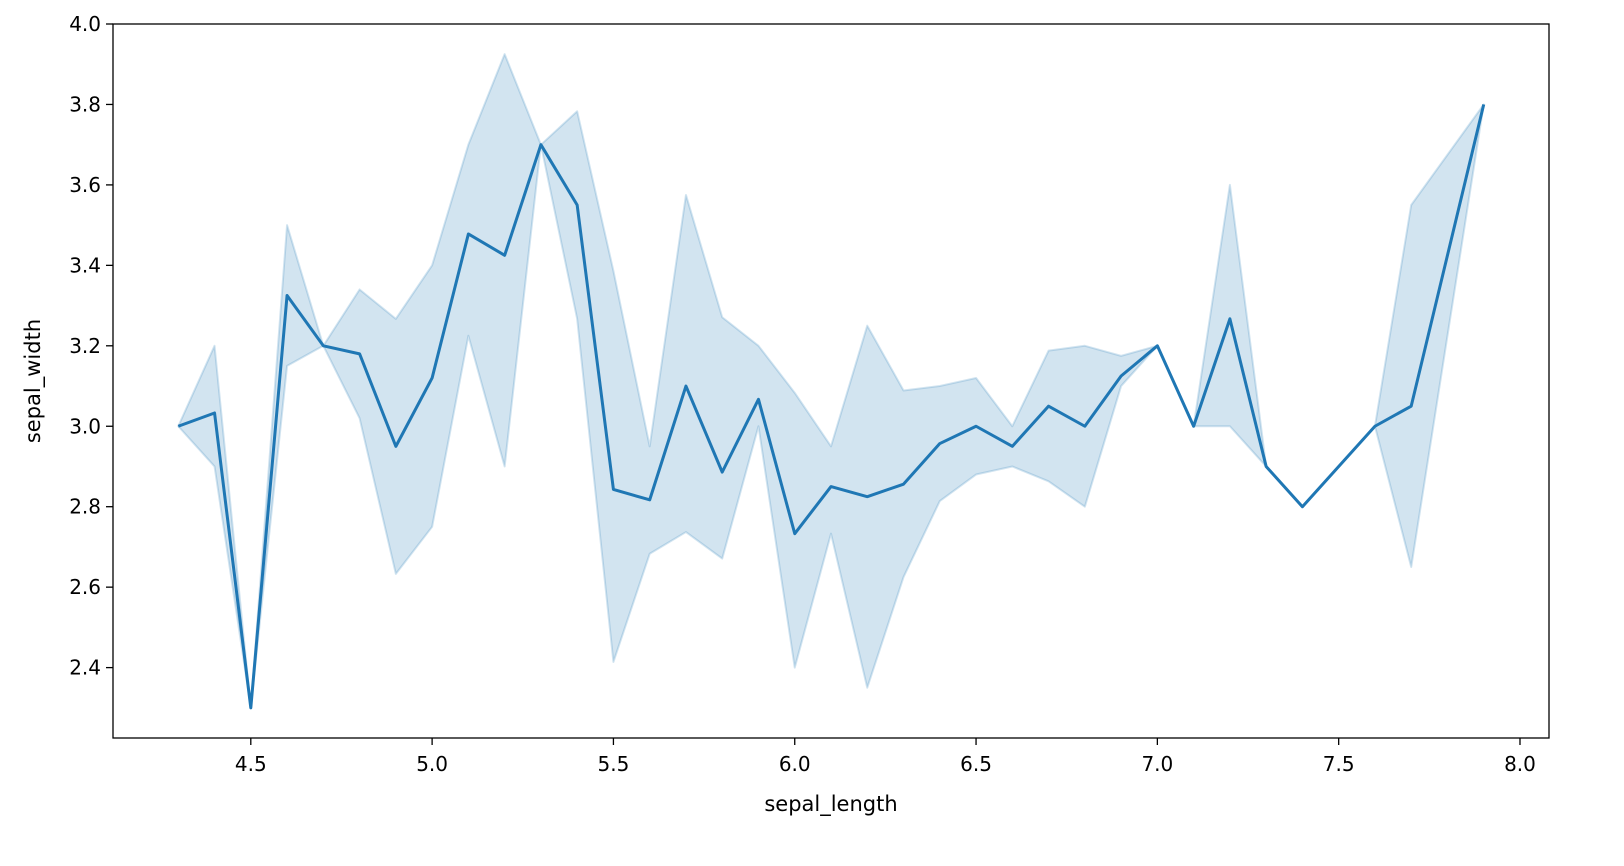 The image size is (1624, 866). What do you see at coordinates (830, 804) in the screenshot?
I see `x-axis-label: sepal_length` at bounding box center [830, 804].